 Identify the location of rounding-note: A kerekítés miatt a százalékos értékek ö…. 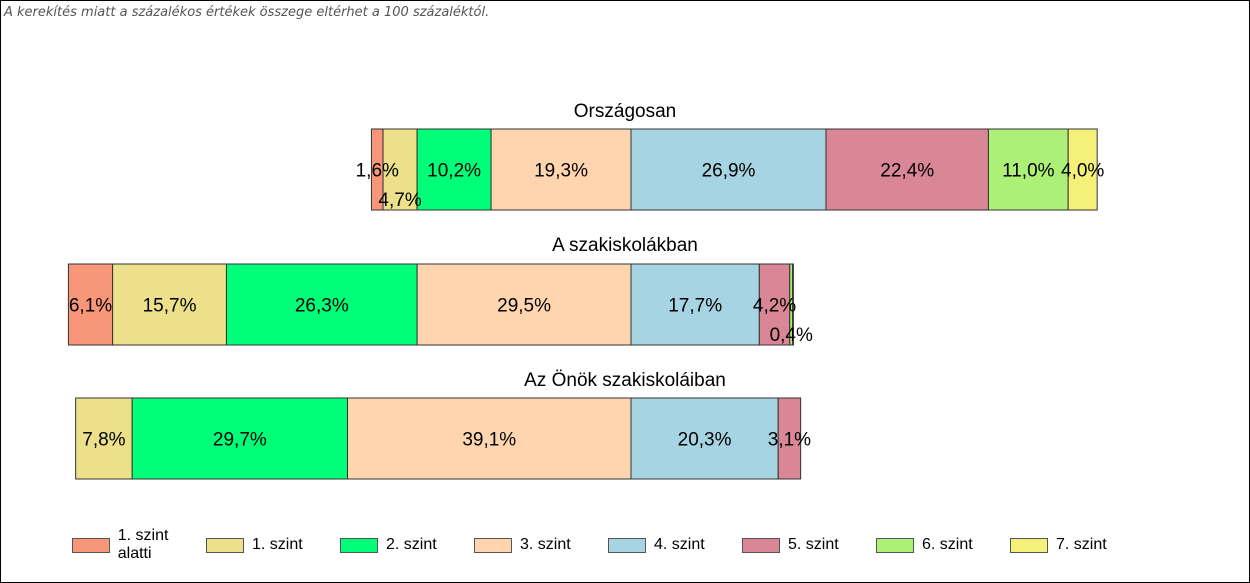
(247, 12).